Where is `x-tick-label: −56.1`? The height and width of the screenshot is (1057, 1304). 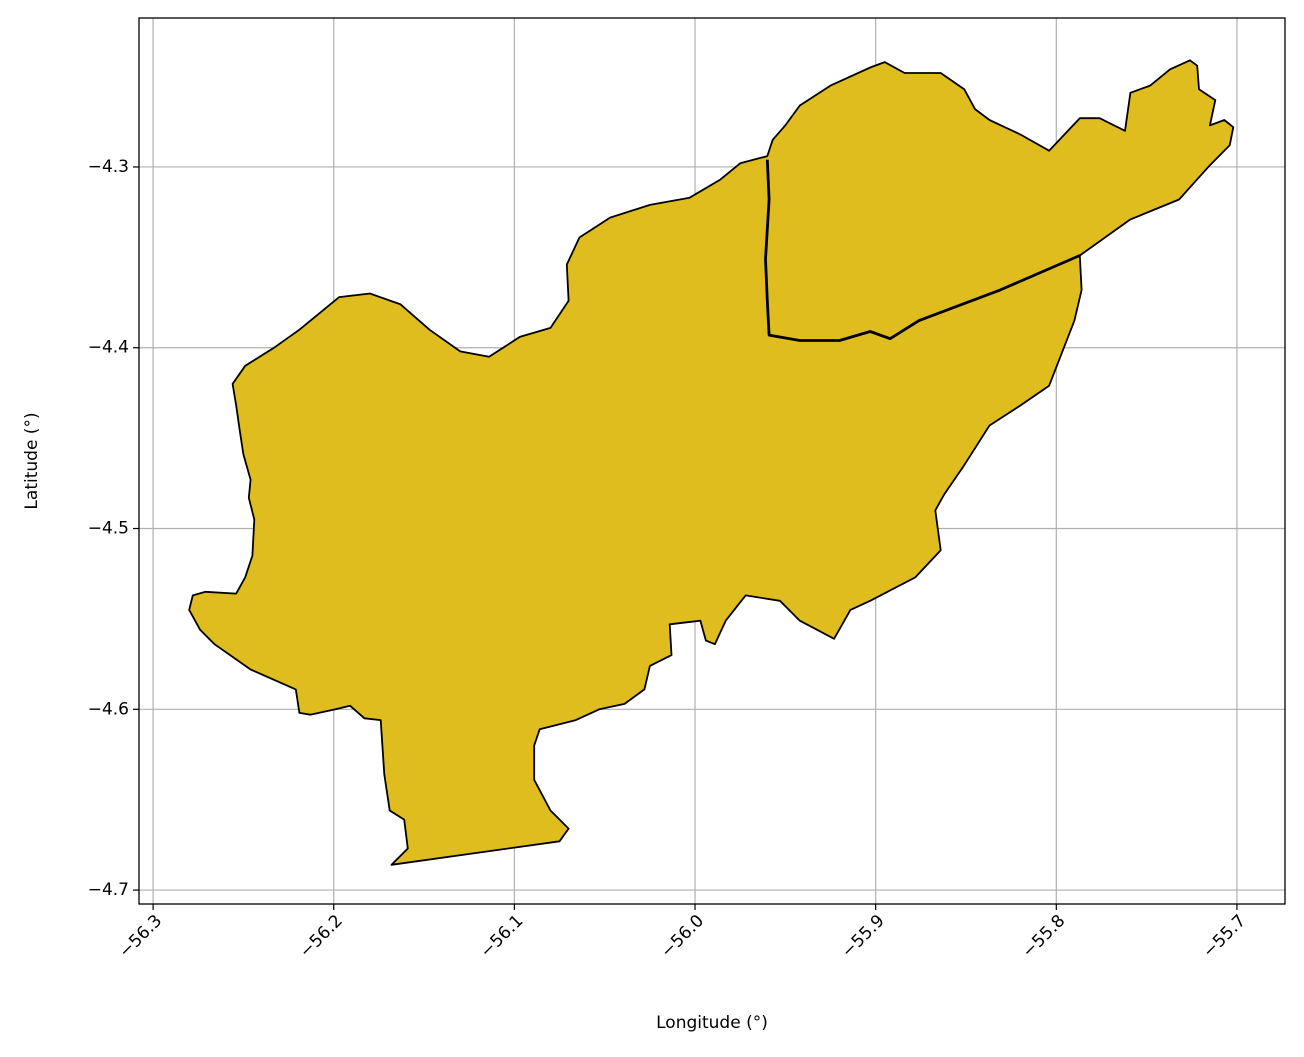
x-tick-label: −56.1 is located at coordinates (501, 936).